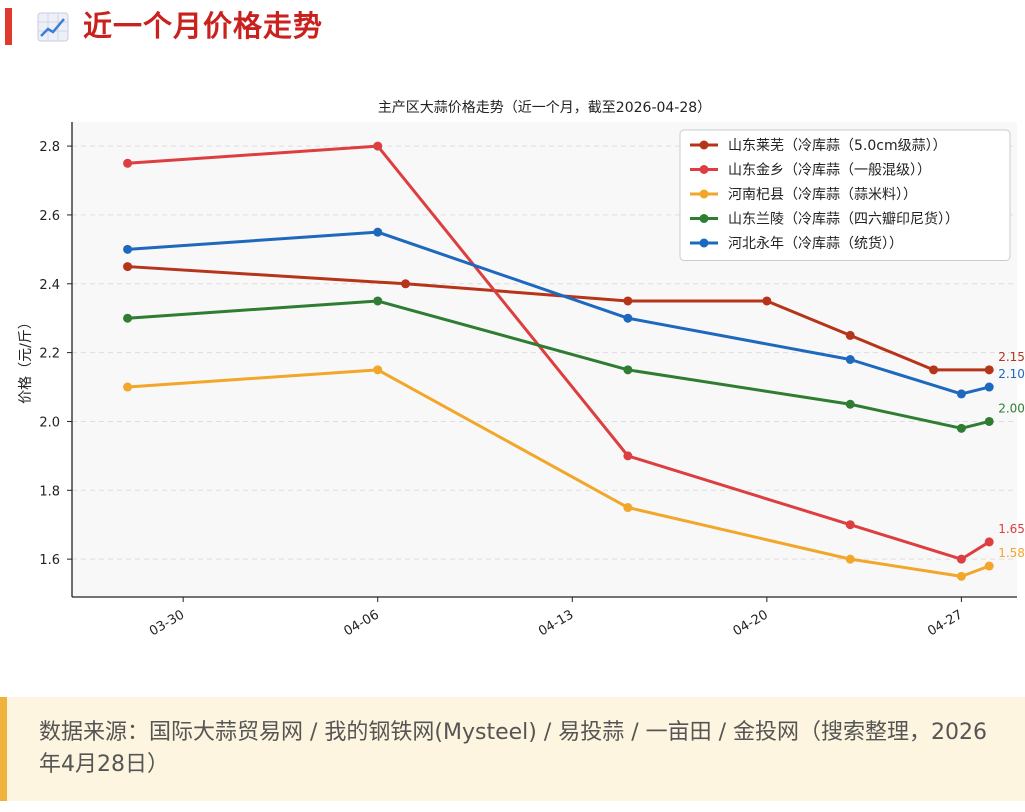  Describe the element at coordinates (53, 27) in the screenshot. I see `chart-line-icon` at that location.